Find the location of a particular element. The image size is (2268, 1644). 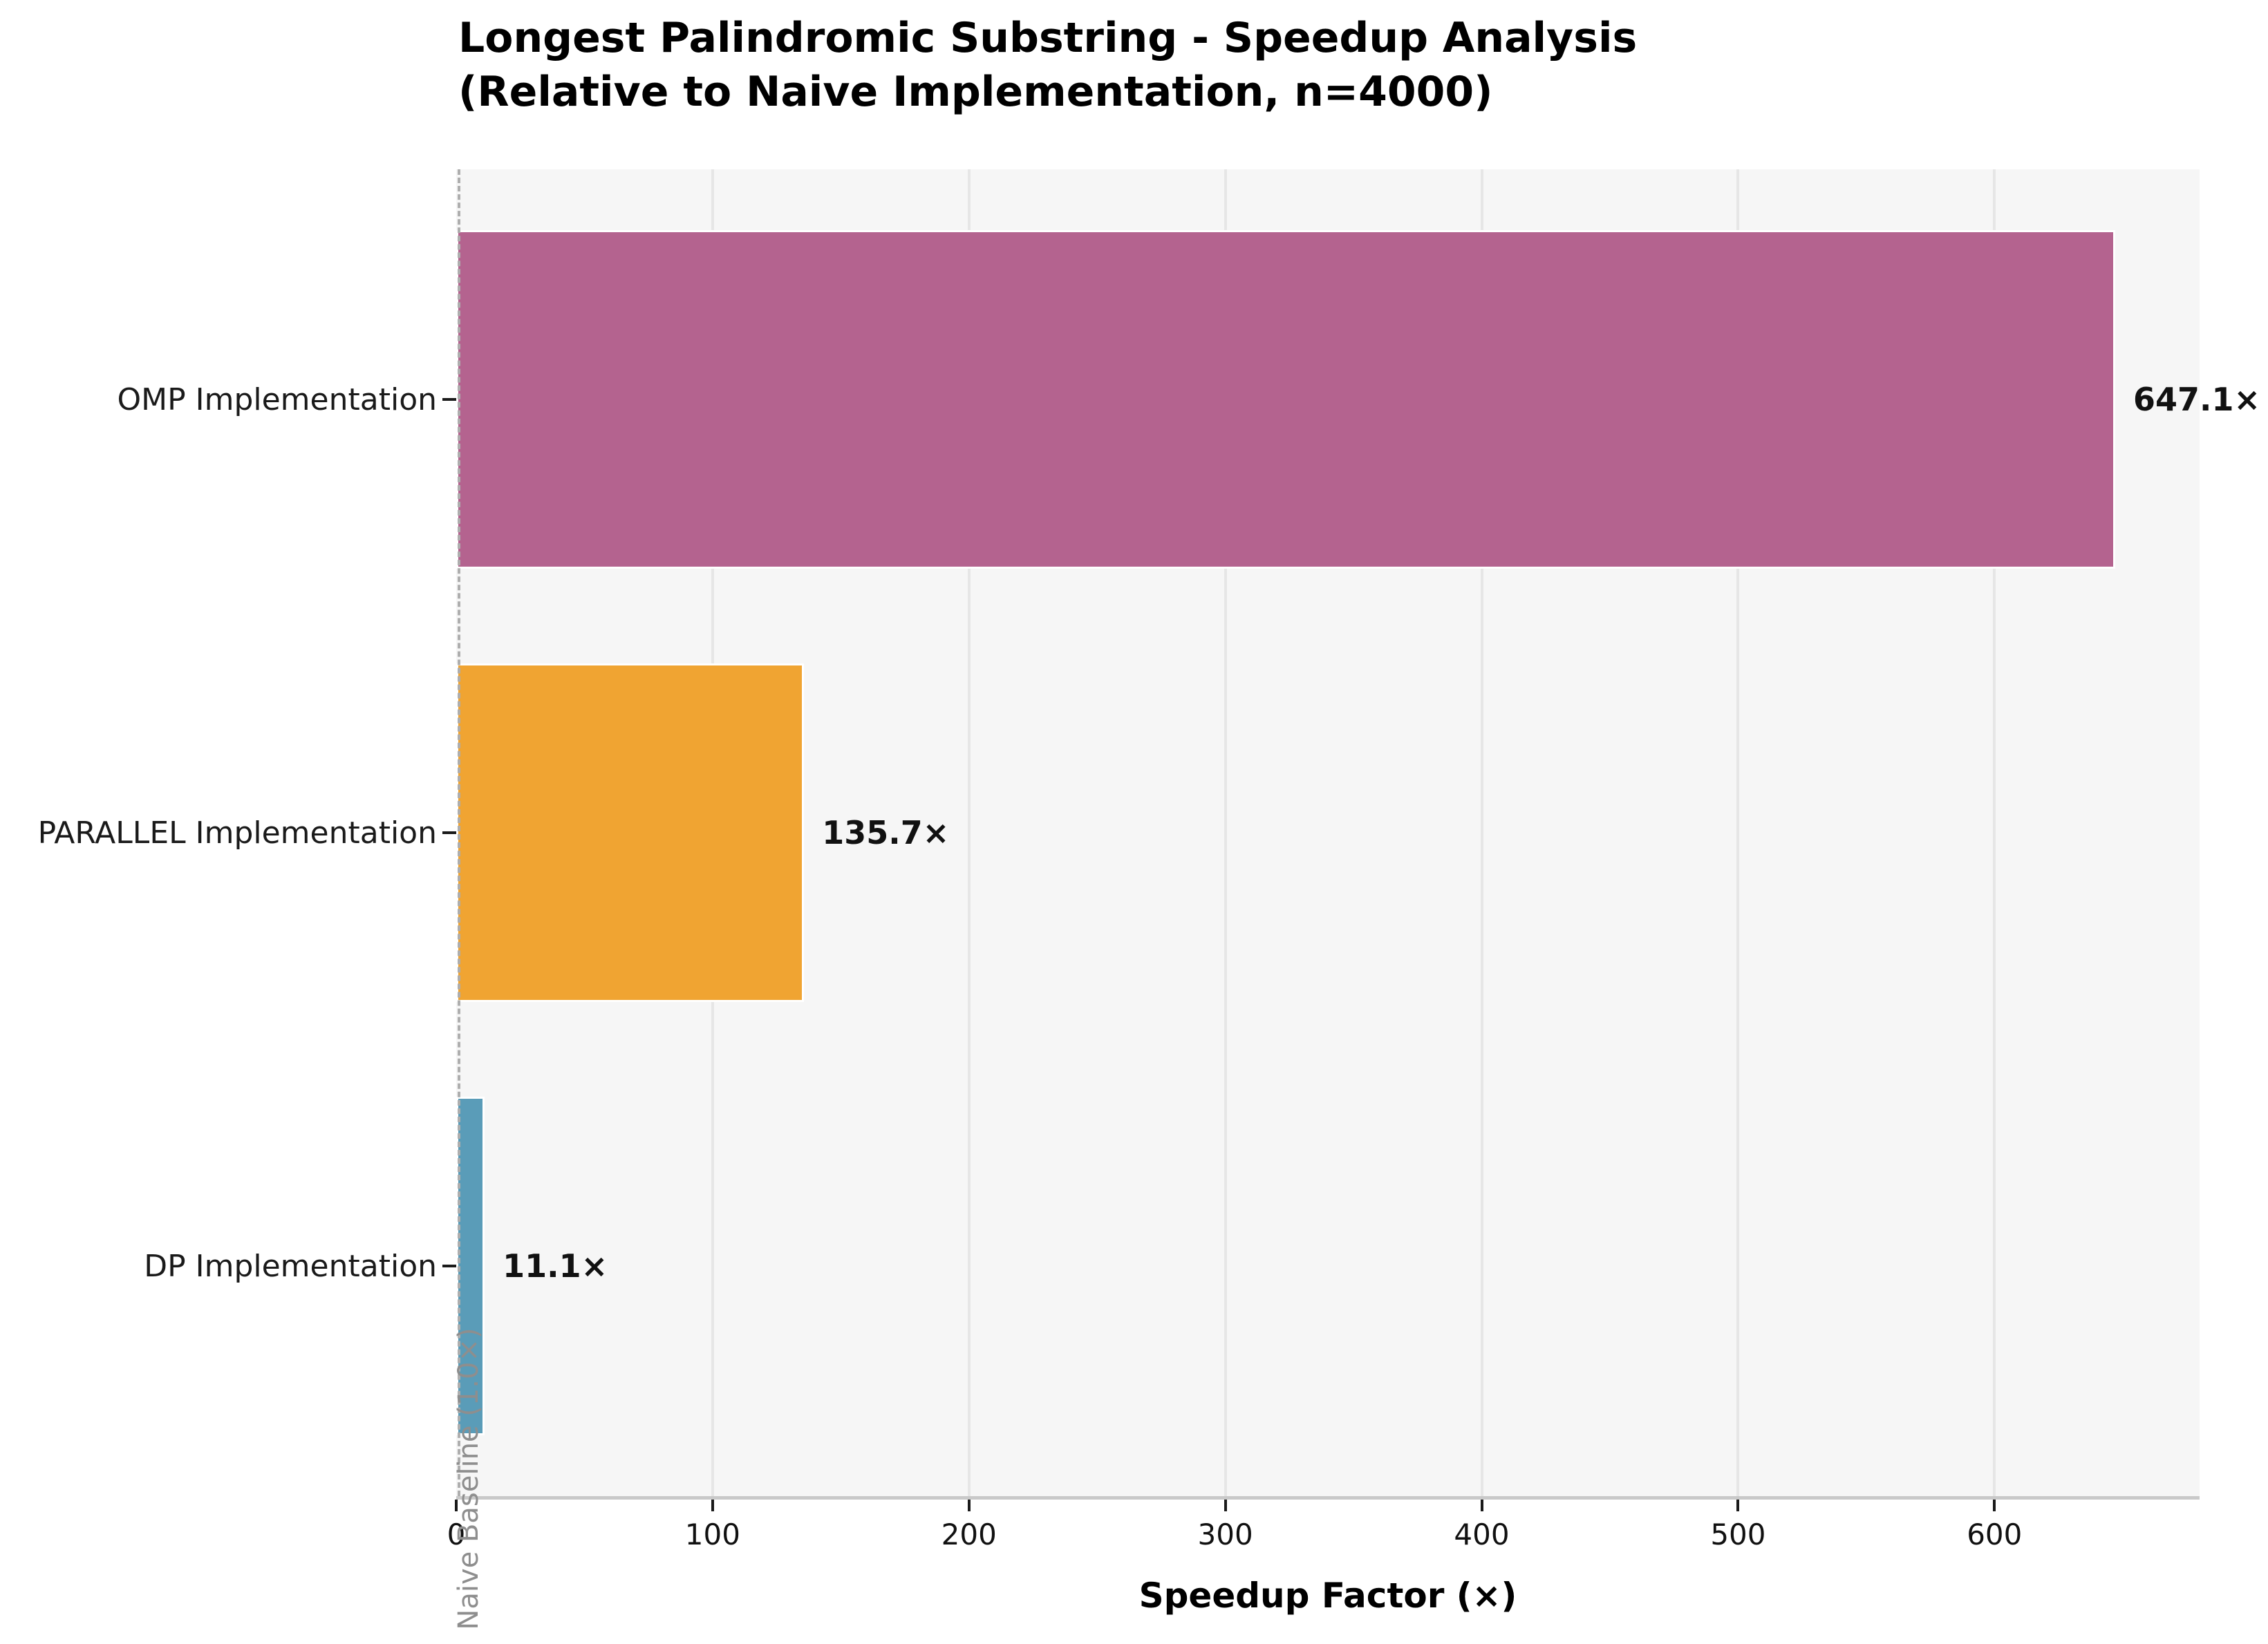

x-axis-title: Speedup Factor (×) is located at coordinates (1327, 1596).